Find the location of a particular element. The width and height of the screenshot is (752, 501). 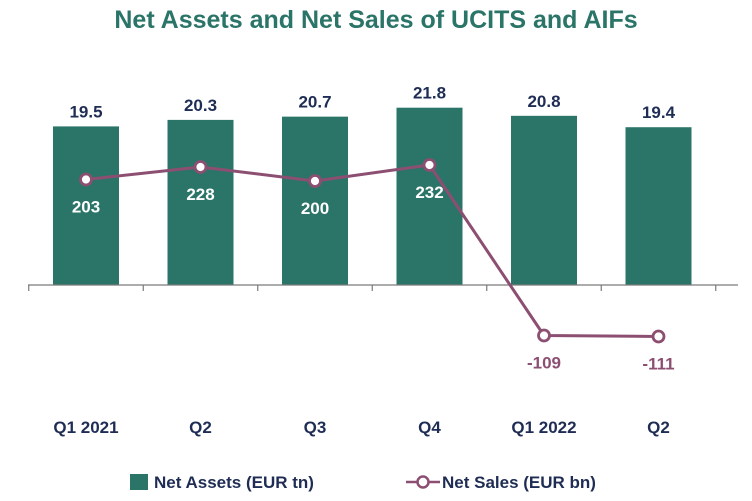

bar-value-label: 19.4 is located at coordinates (659, 112).